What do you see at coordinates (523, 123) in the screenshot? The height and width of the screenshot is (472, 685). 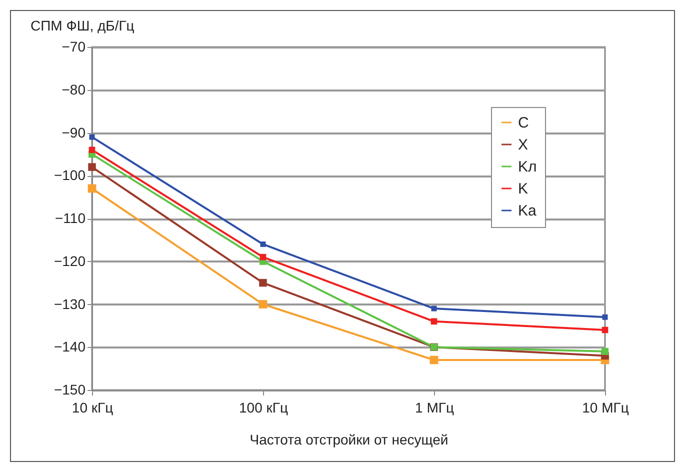 I see `legend-label: C` at bounding box center [523, 123].